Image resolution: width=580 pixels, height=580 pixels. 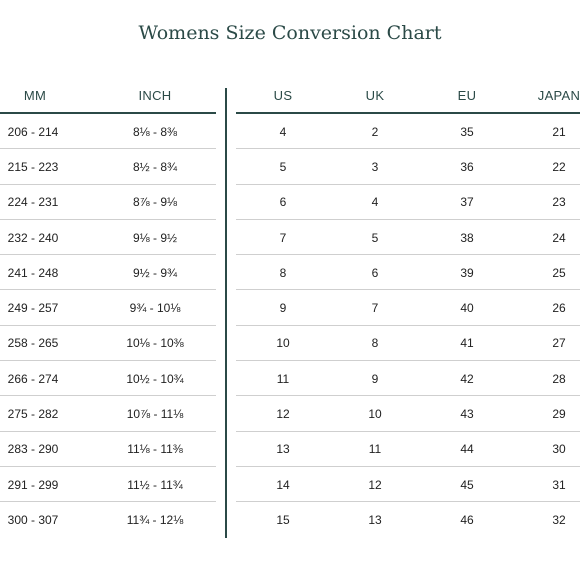 I want to click on cell-us: 12, so click(x=283, y=414).